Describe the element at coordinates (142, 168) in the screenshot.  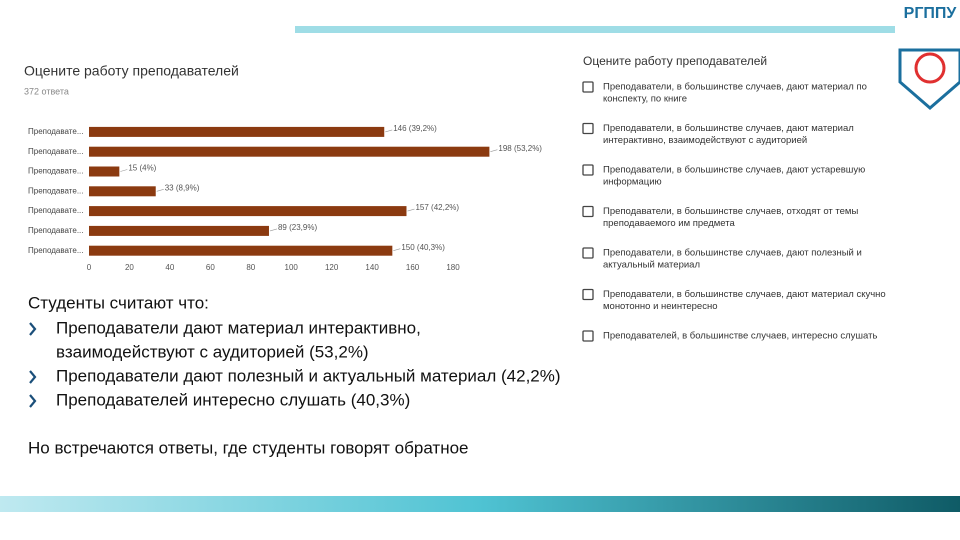
I see `value-label: 15 (4%)` at that location.